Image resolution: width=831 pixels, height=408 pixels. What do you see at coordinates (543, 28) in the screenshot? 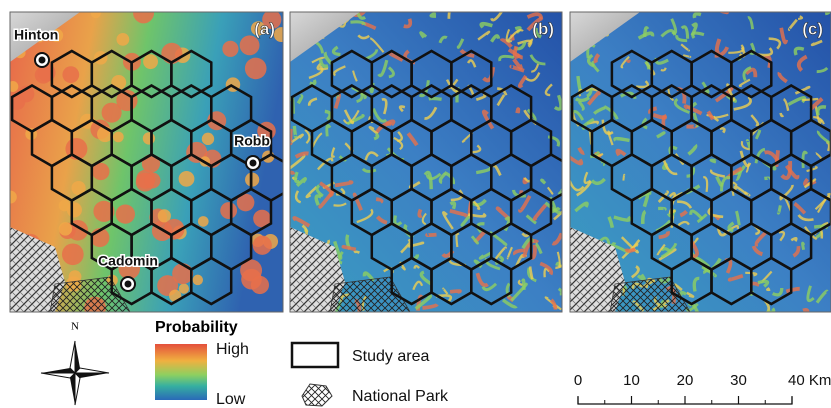
I see `panel-label: (b)` at bounding box center [543, 28].